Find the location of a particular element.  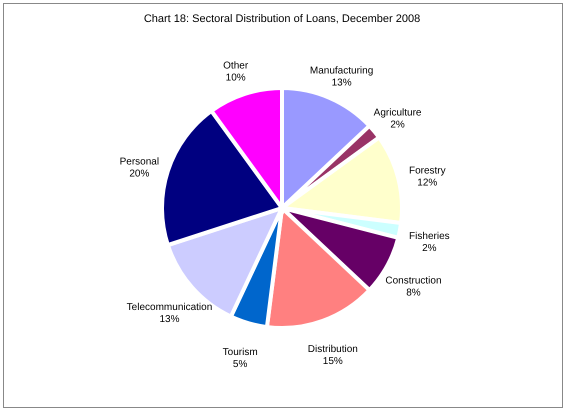

slice-label: Tourism is located at coordinates (240, 352).